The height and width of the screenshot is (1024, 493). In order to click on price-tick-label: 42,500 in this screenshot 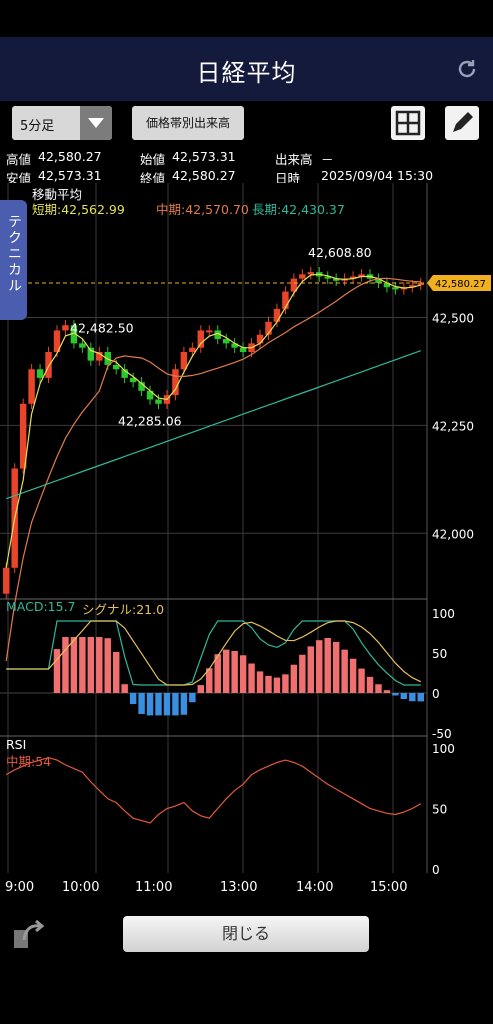, I will do `click(453, 318)`.